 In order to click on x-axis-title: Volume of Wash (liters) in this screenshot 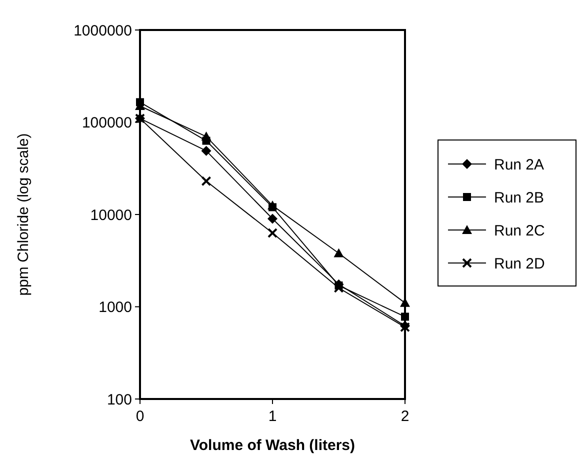, I will do `click(273, 445)`.